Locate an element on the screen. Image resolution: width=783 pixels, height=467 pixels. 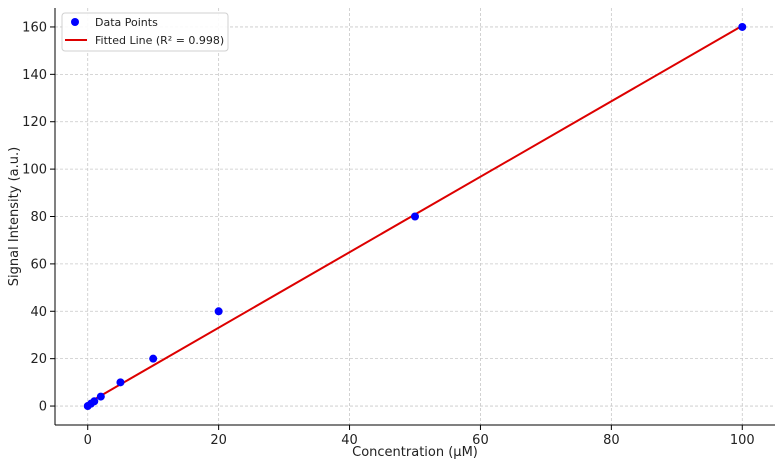
legend-box is located at coordinates (145, 32).